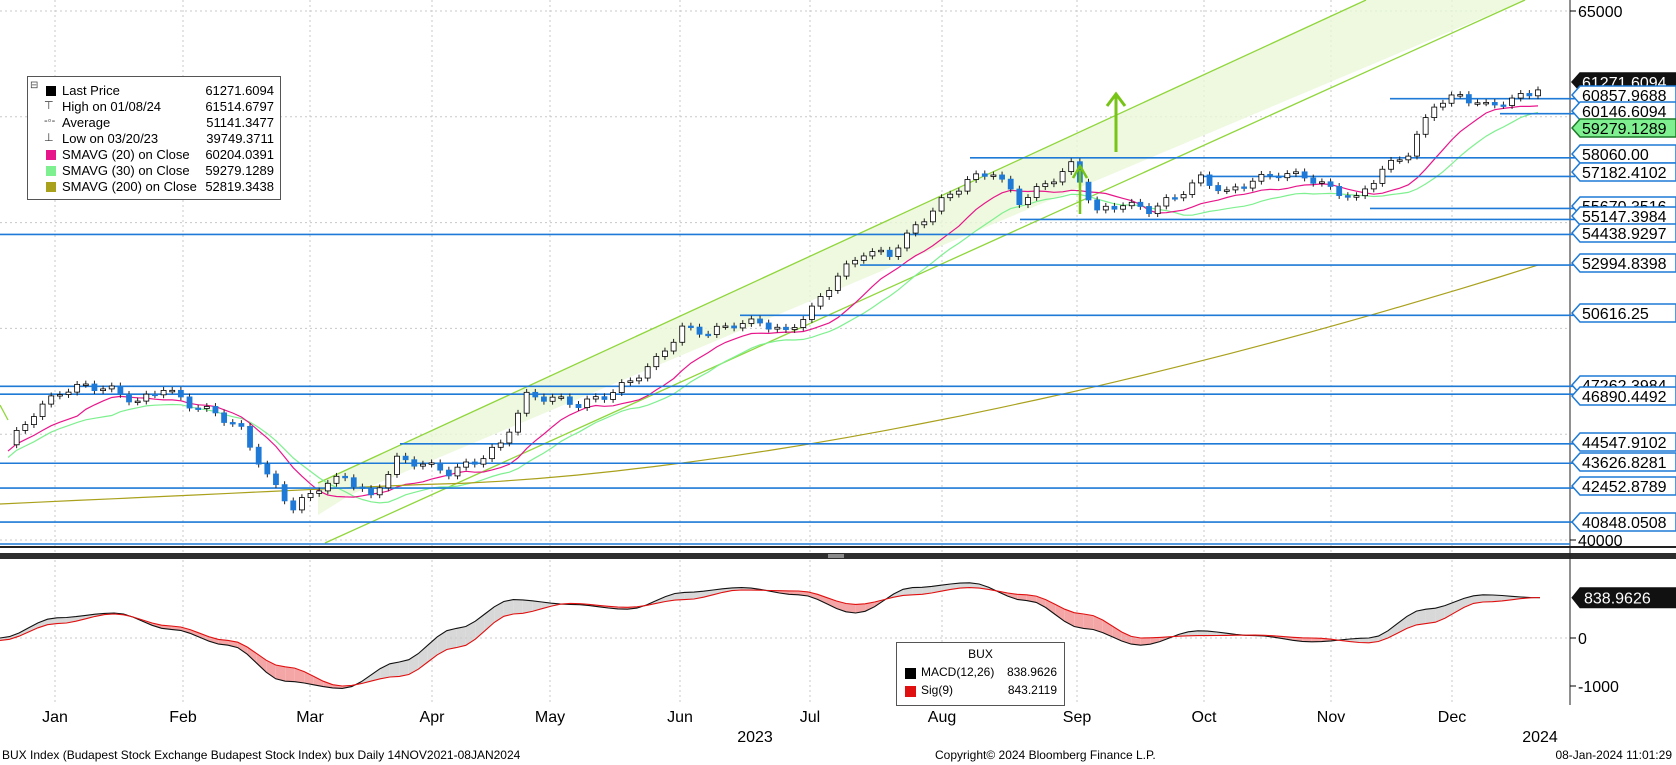 The width and height of the screenshot is (1676, 765). Describe the element at coordinates (810, 717) in the screenshot. I see `month-tick-label: Jul` at that location.